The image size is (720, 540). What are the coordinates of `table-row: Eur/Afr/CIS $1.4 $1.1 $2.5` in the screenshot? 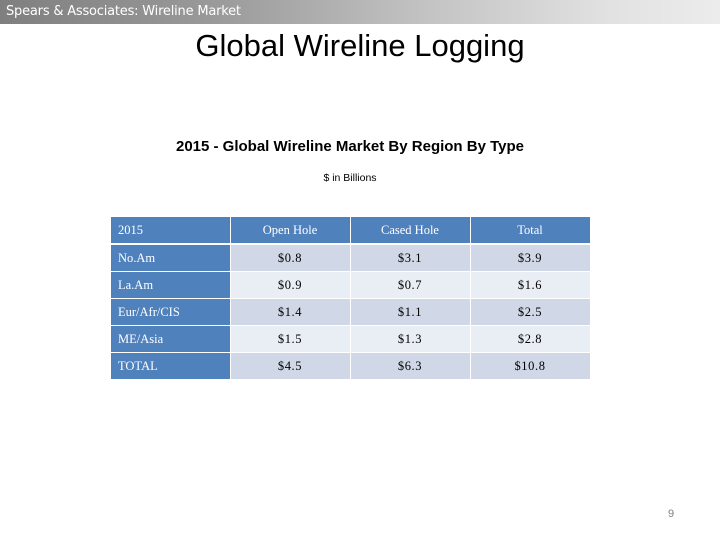 It's located at (351, 312).